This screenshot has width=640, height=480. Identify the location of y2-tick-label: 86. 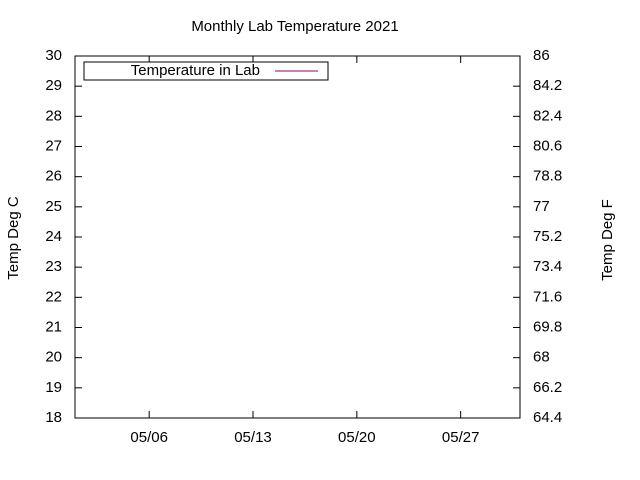
(541, 55).